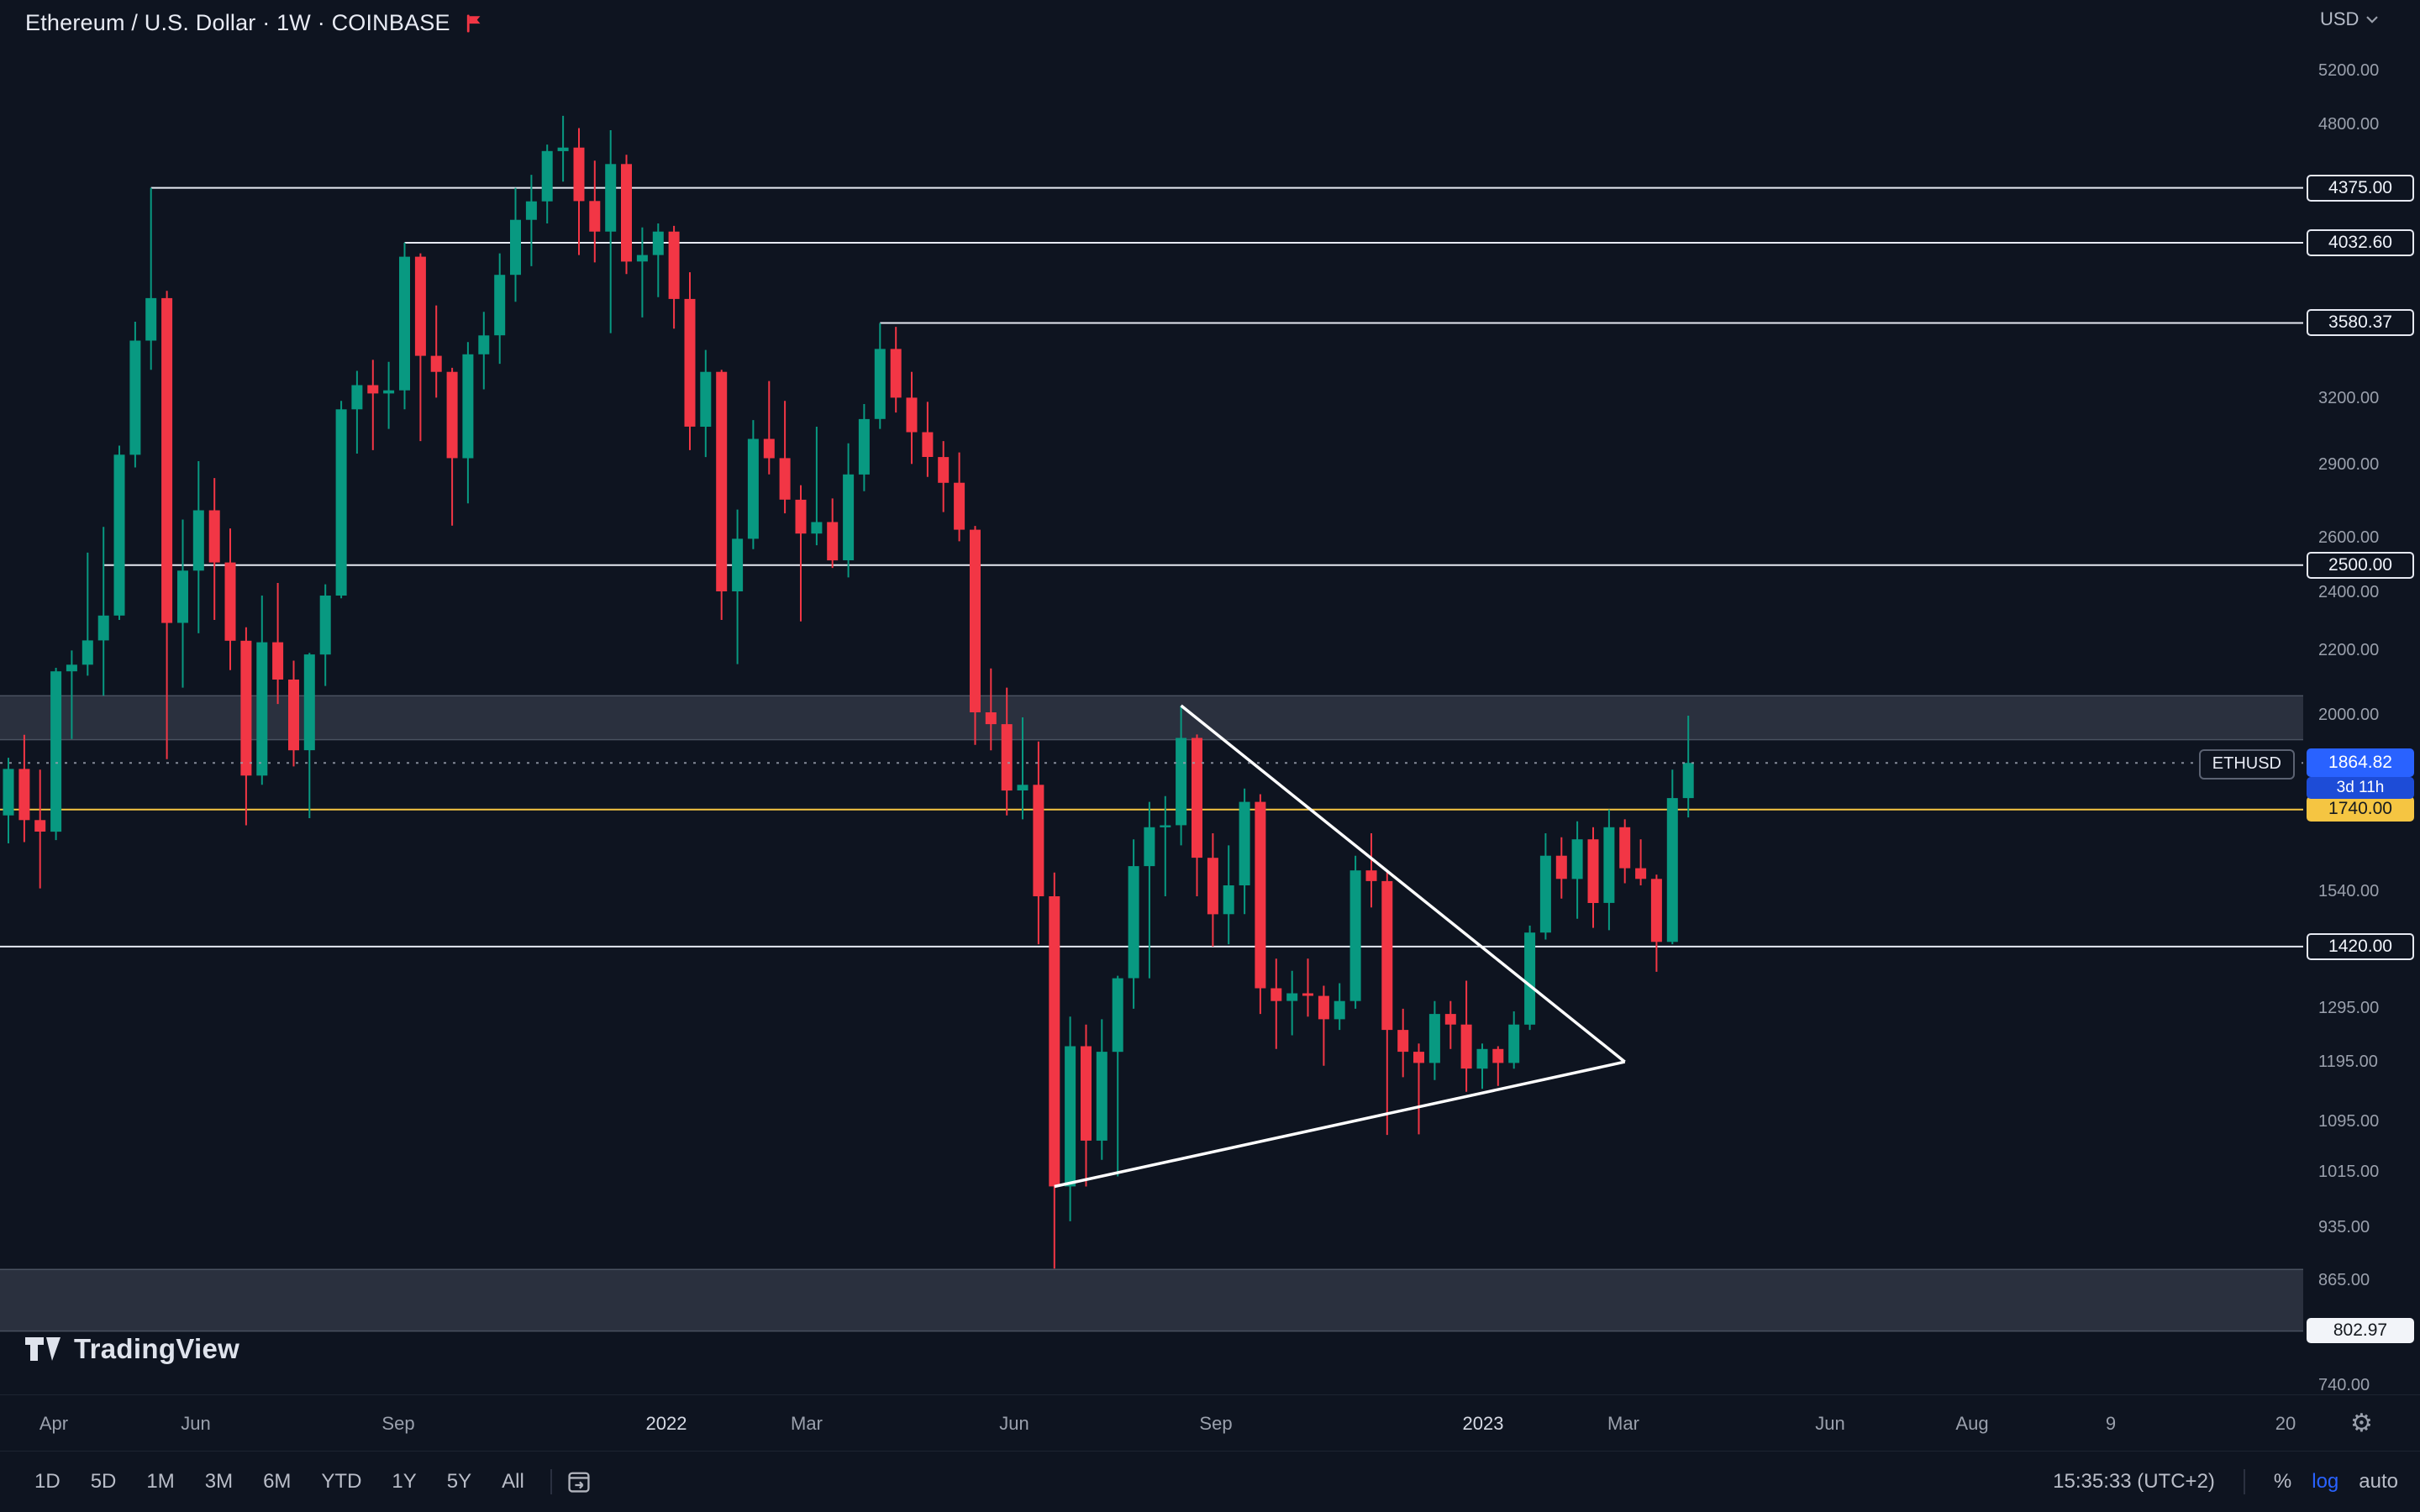  Describe the element at coordinates (2349, 890) in the screenshot. I see `price-tick: 1540.00` at that location.